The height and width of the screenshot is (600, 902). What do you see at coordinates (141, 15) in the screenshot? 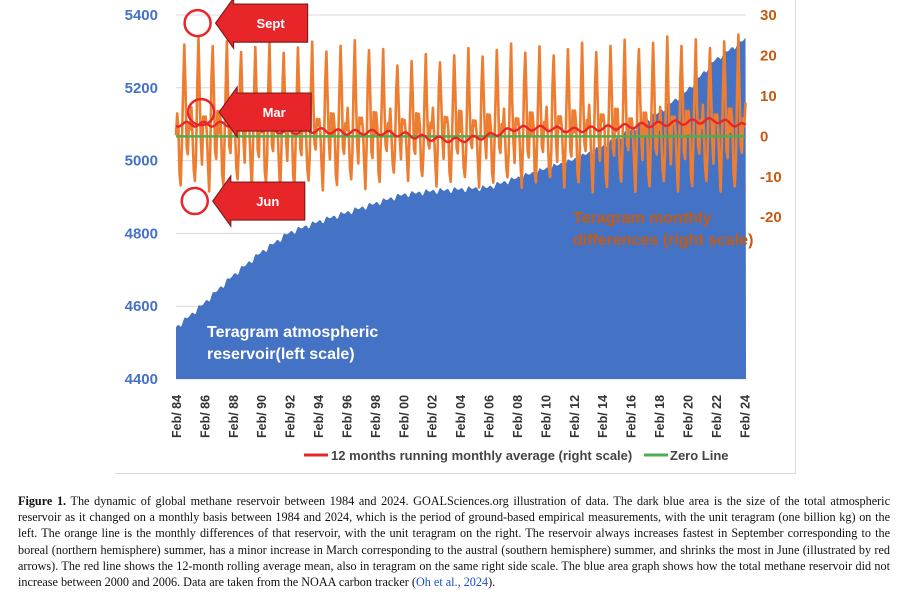
I see `left-tick-label: 5400` at bounding box center [141, 15].